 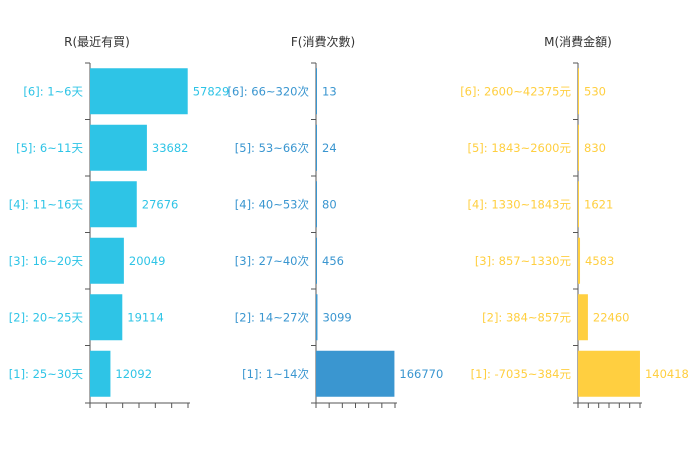 I want to click on value-label: 1621, so click(x=598, y=204).